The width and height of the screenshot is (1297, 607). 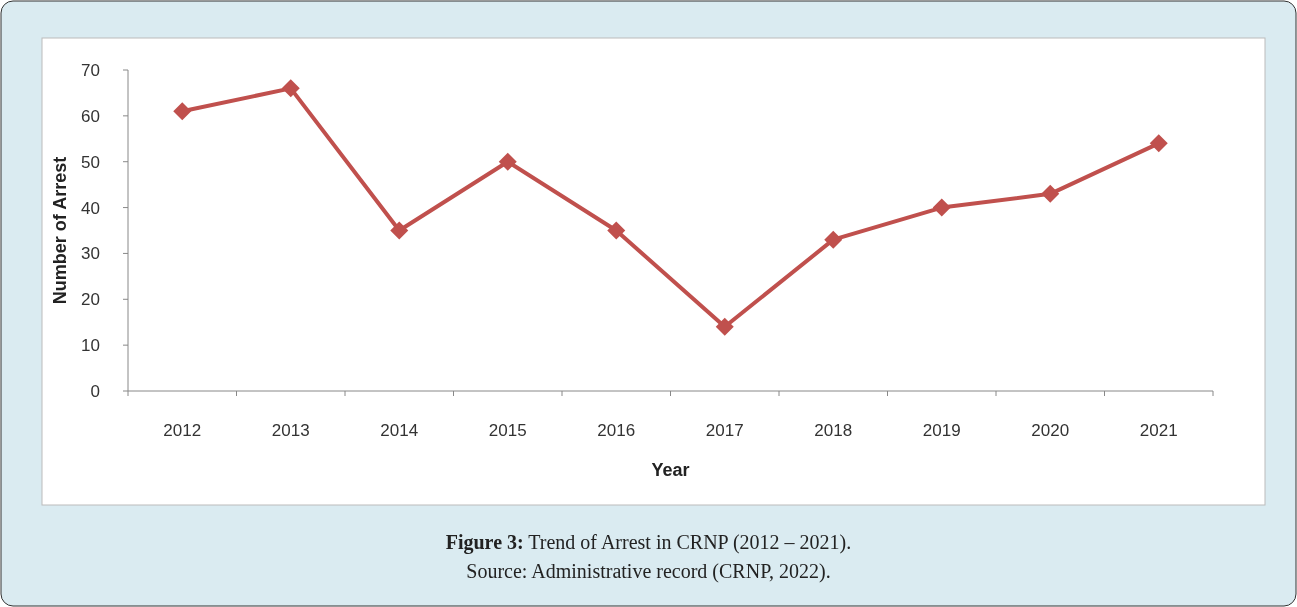 I want to click on y-tick-label: 0, so click(x=95, y=391).